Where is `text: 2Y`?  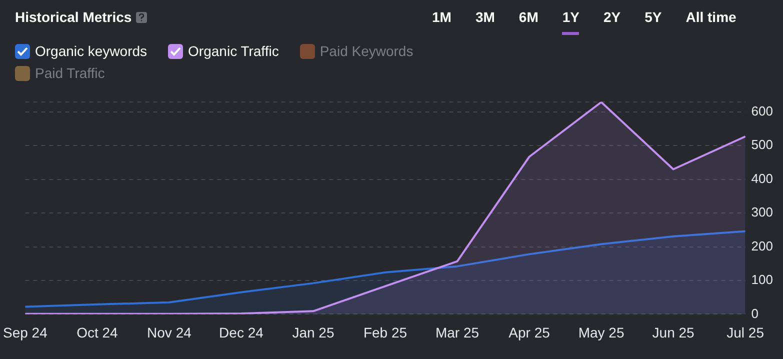 text: 2Y is located at coordinates (612, 18).